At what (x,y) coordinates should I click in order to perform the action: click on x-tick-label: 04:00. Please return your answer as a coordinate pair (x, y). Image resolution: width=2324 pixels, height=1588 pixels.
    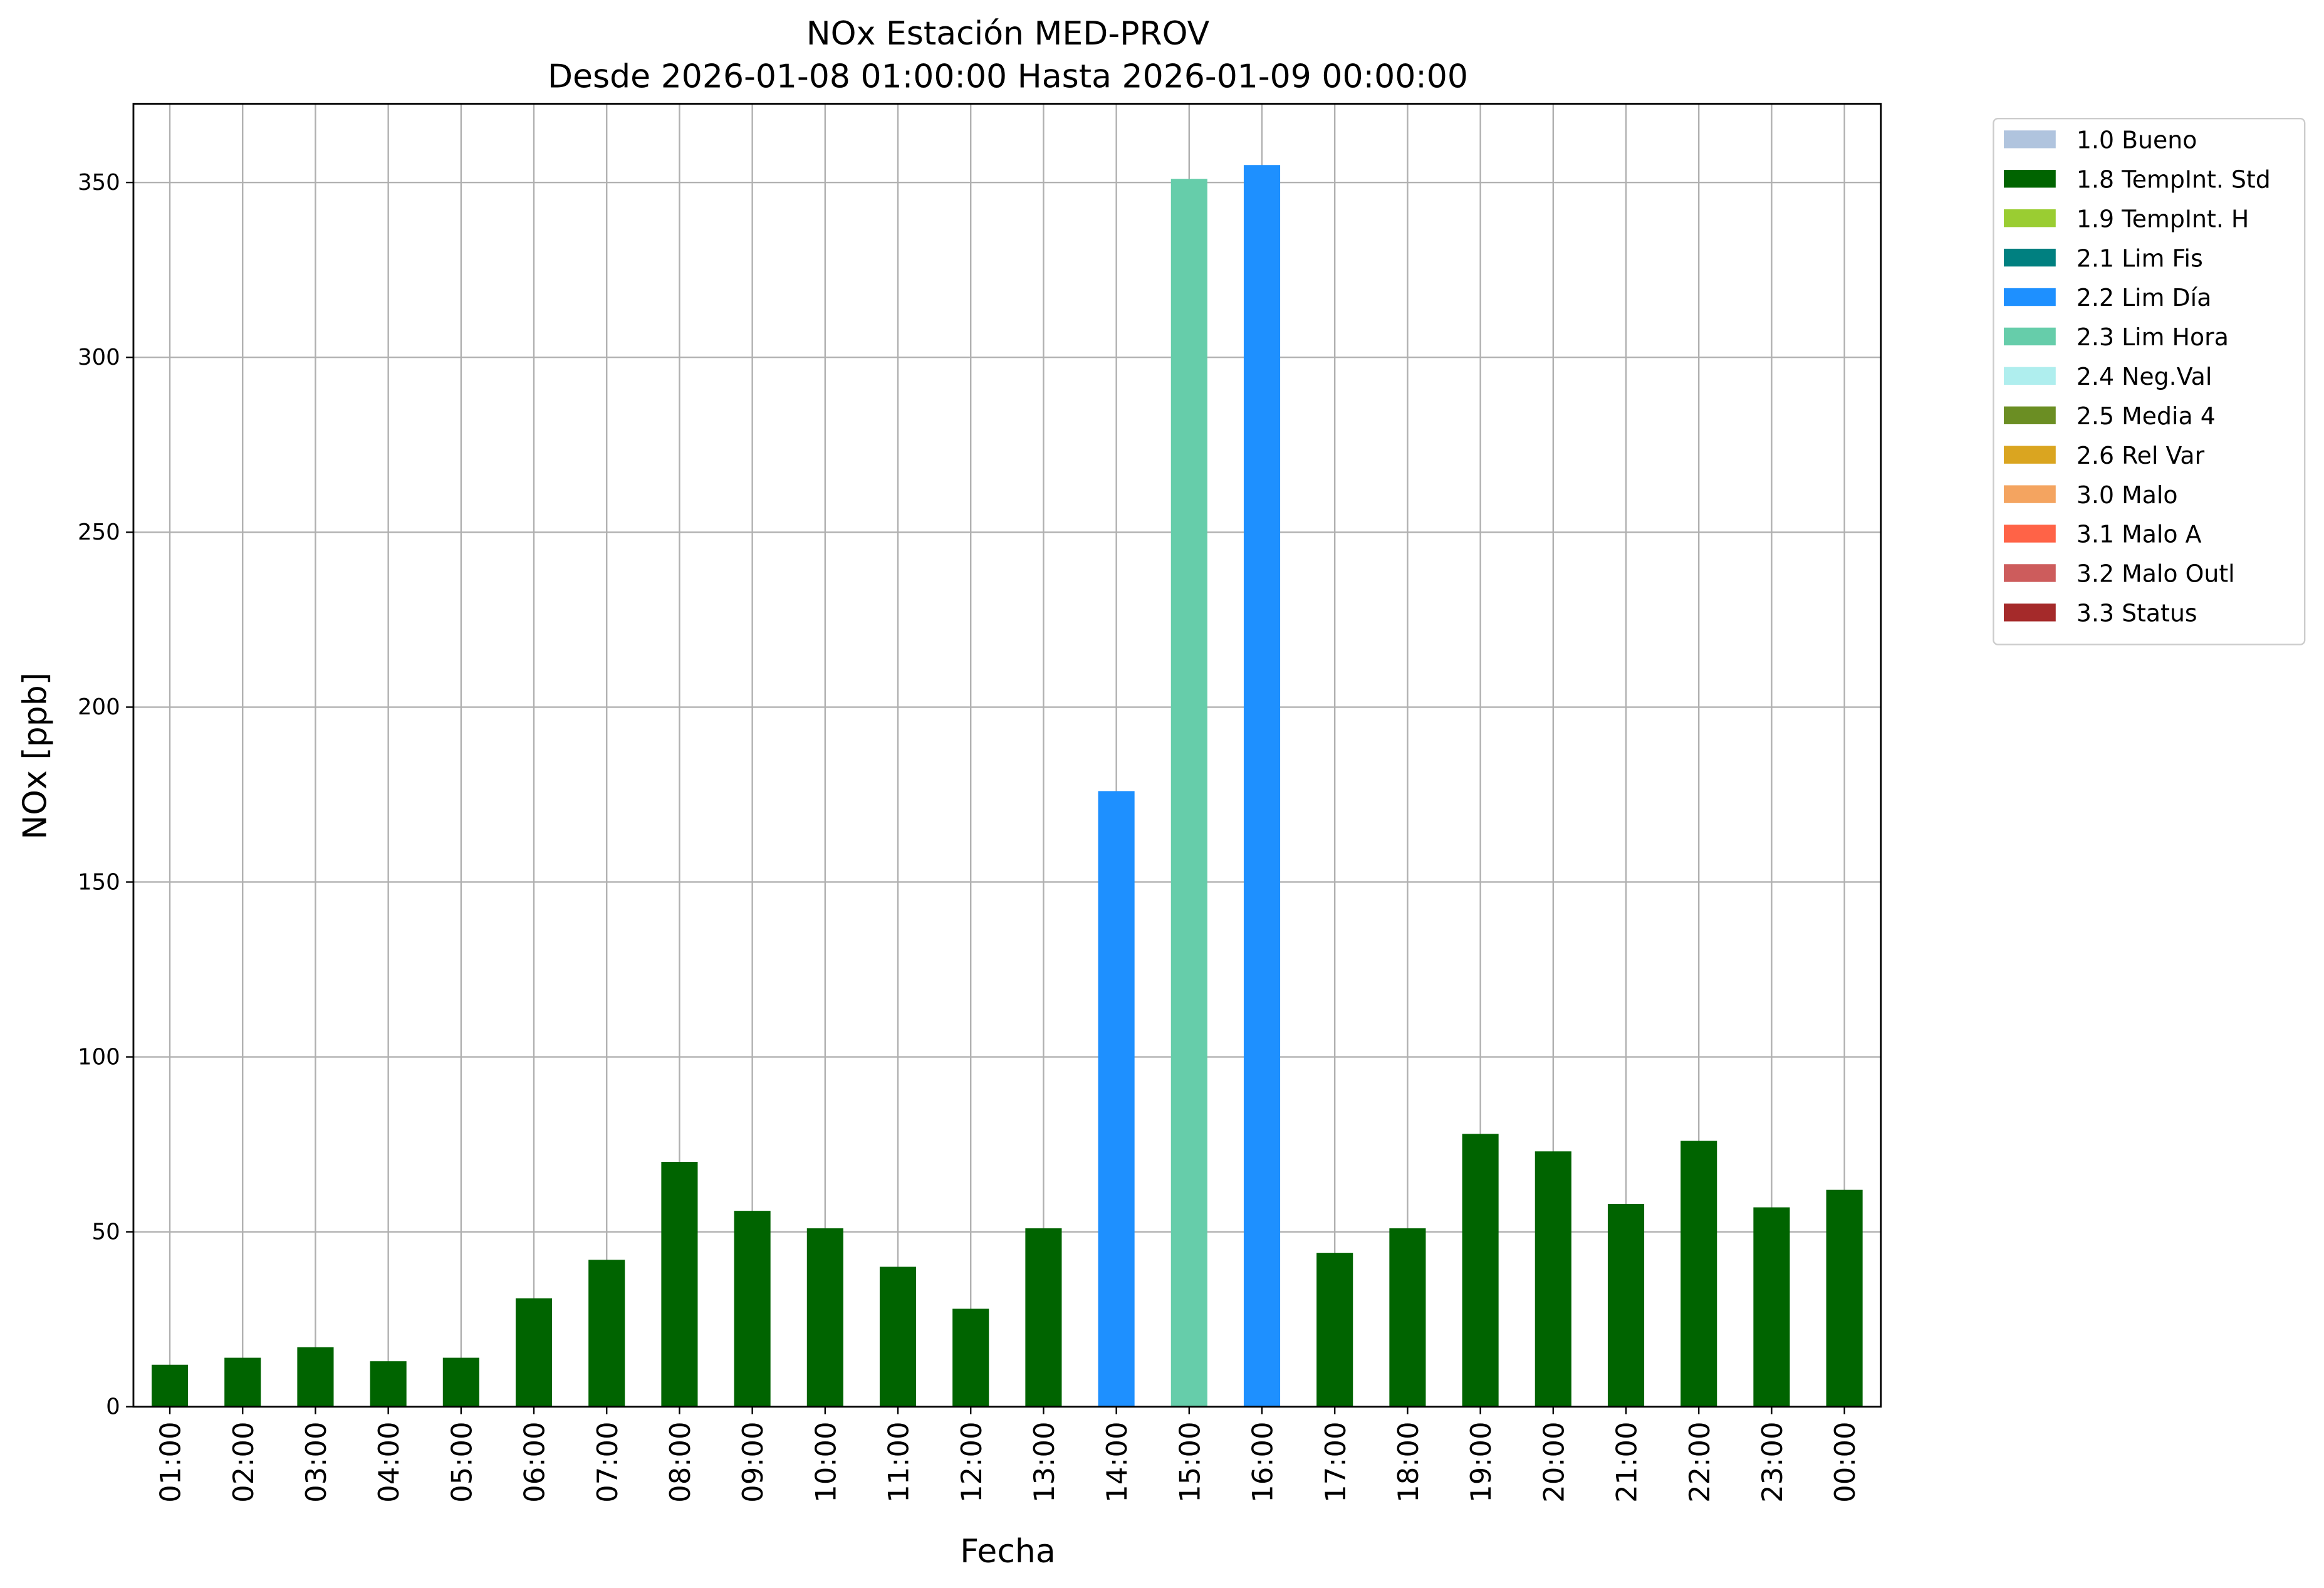
    Looking at the image, I should click on (388, 1462).